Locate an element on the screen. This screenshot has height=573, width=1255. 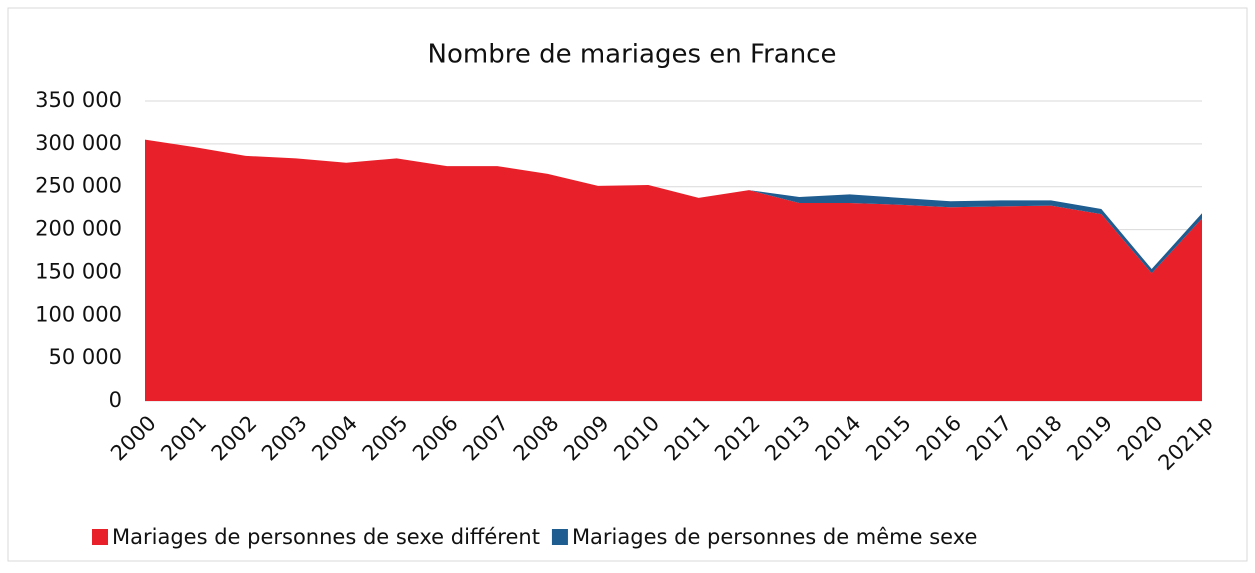
y-tick-label: 0 is located at coordinates (115, 400).